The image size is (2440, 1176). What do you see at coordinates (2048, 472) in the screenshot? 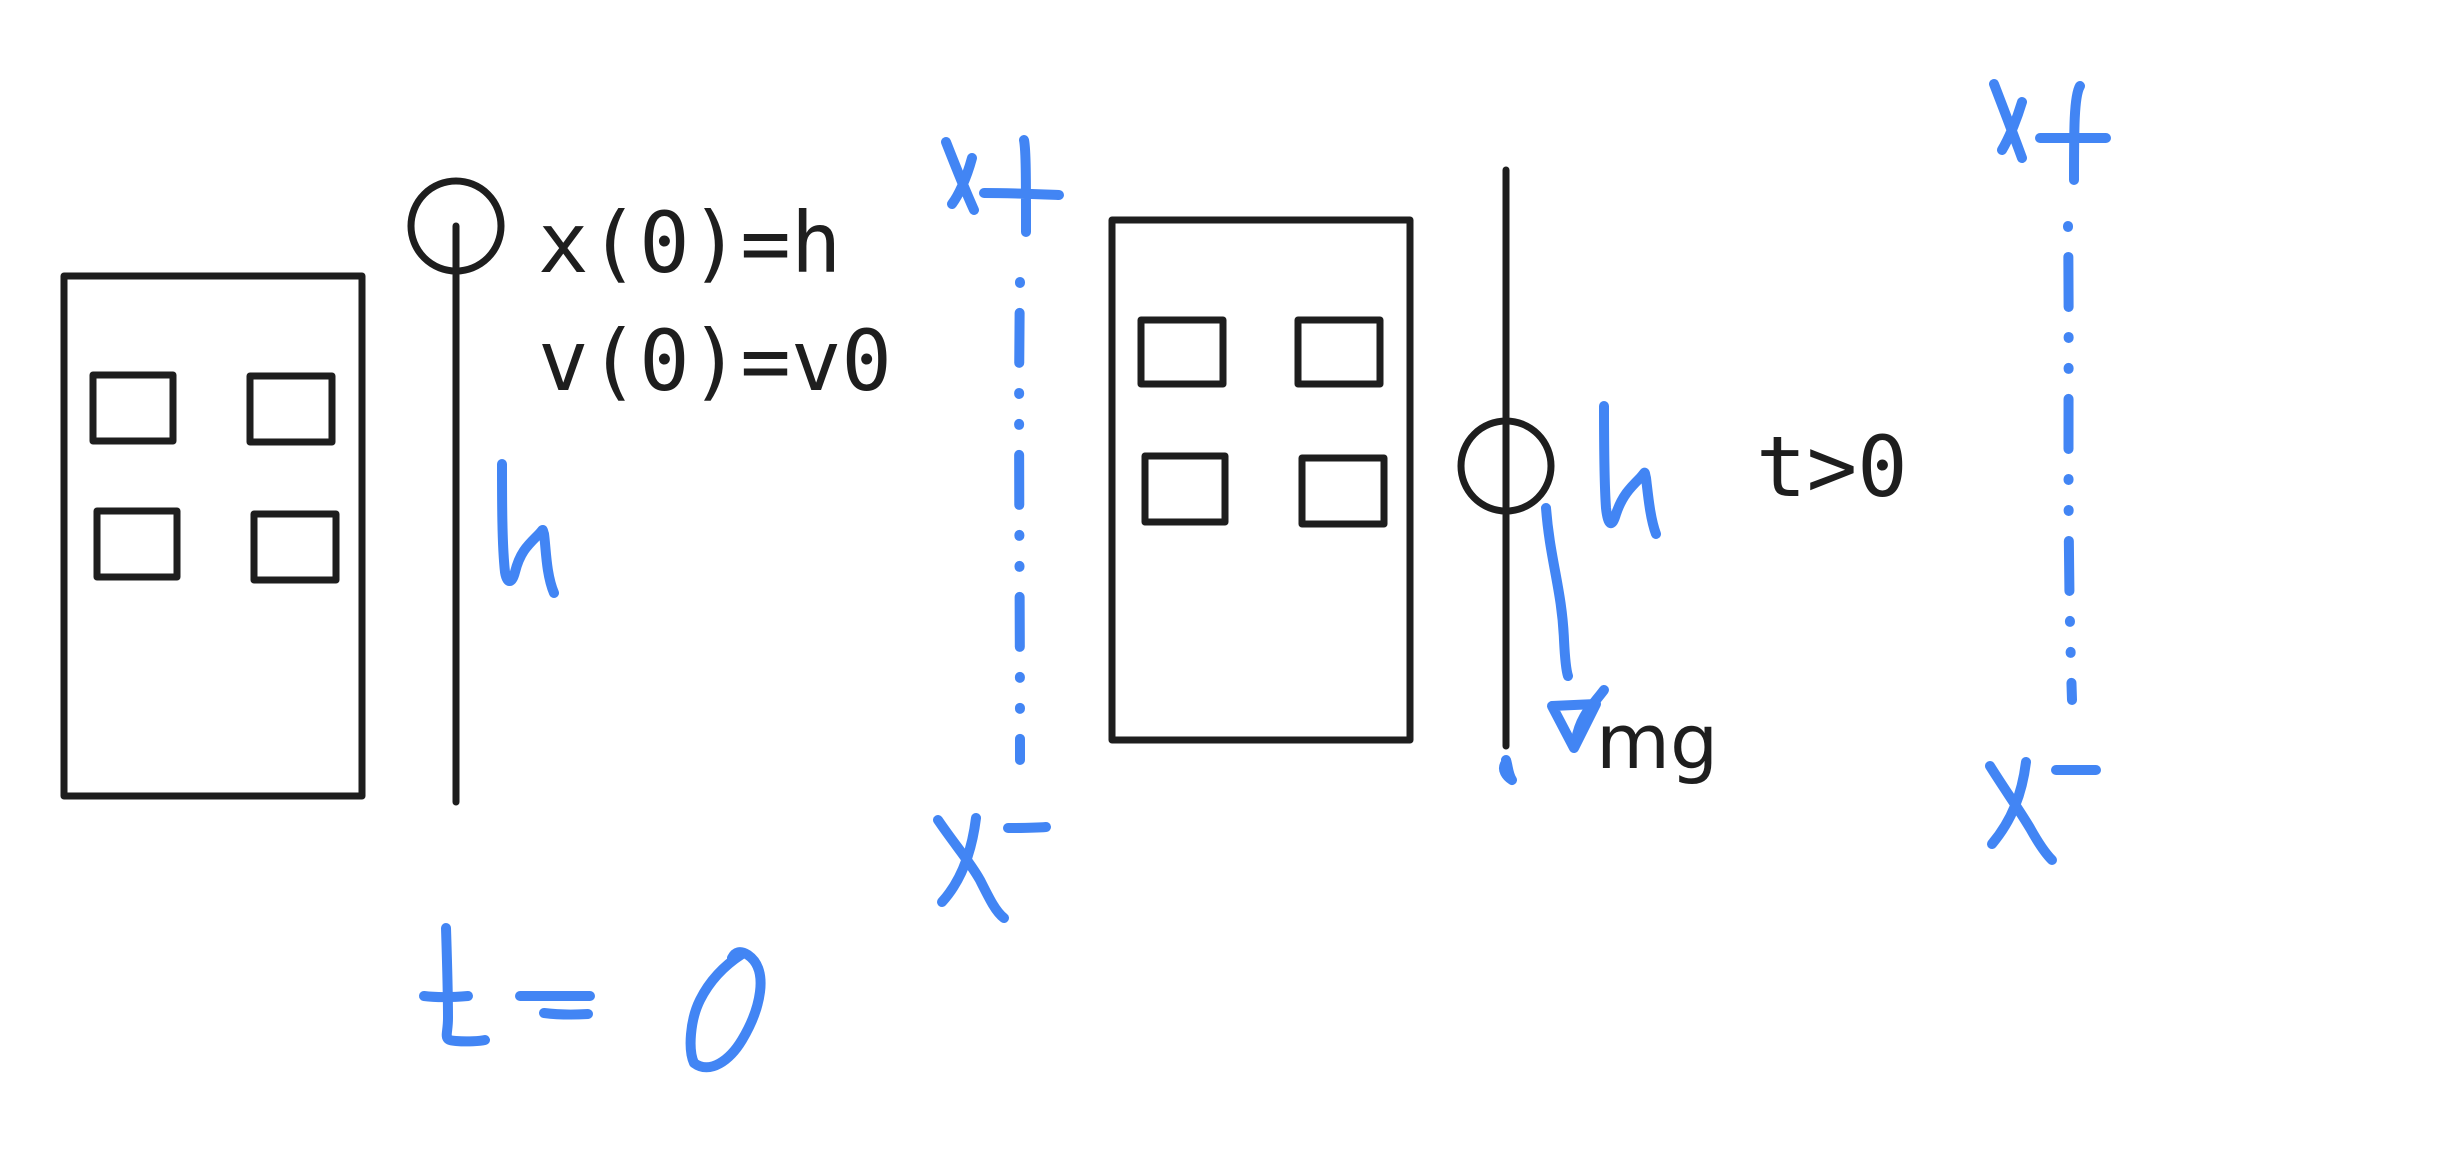
I see `x-axis-right` at bounding box center [2048, 472].